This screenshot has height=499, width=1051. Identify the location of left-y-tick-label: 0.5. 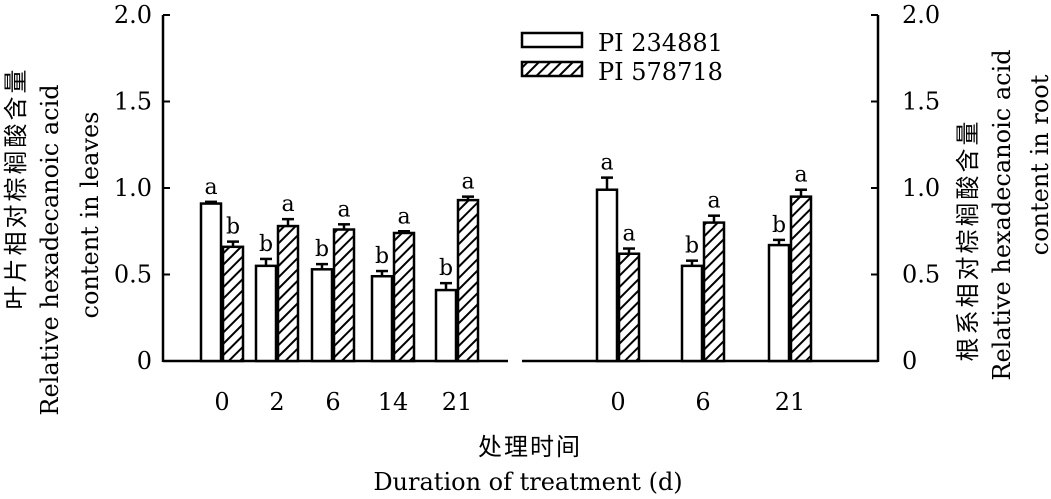
(133, 275).